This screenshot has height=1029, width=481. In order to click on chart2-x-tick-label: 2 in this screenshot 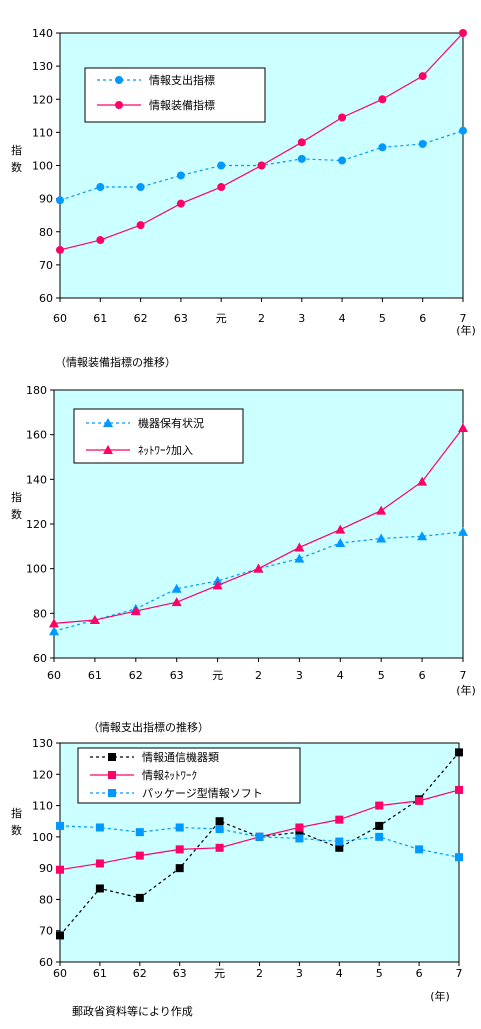, I will do `click(258, 675)`.